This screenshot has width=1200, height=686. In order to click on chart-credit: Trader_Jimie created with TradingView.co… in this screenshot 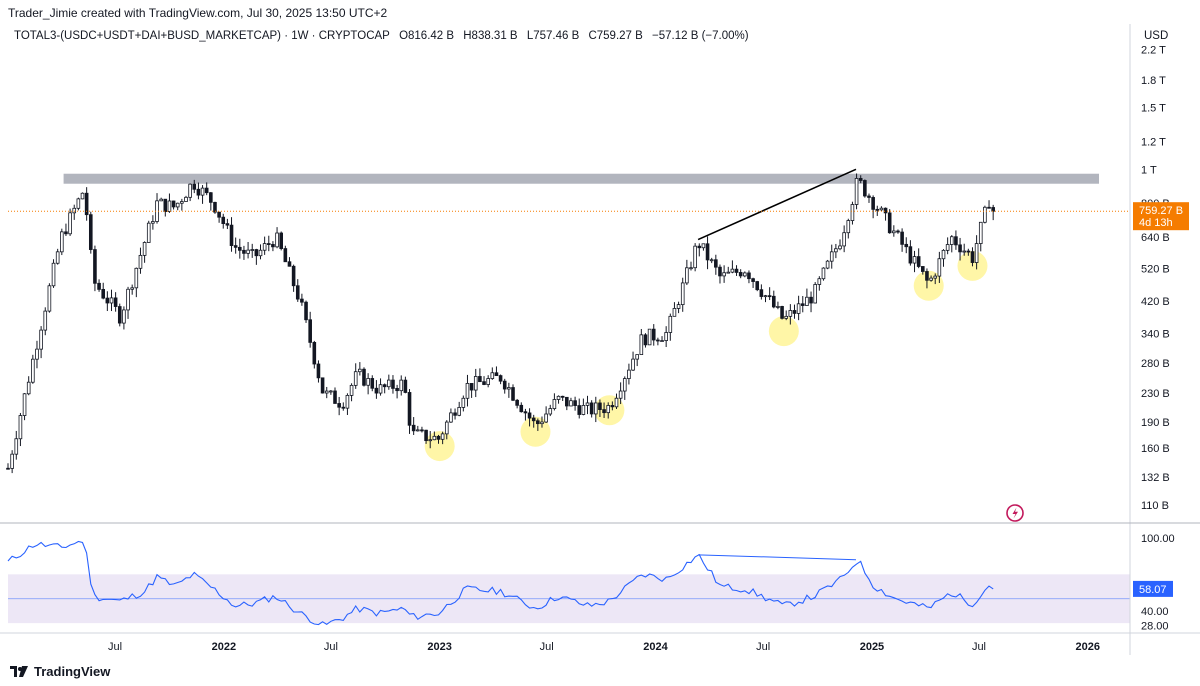, I will do `click(198, 13)`.